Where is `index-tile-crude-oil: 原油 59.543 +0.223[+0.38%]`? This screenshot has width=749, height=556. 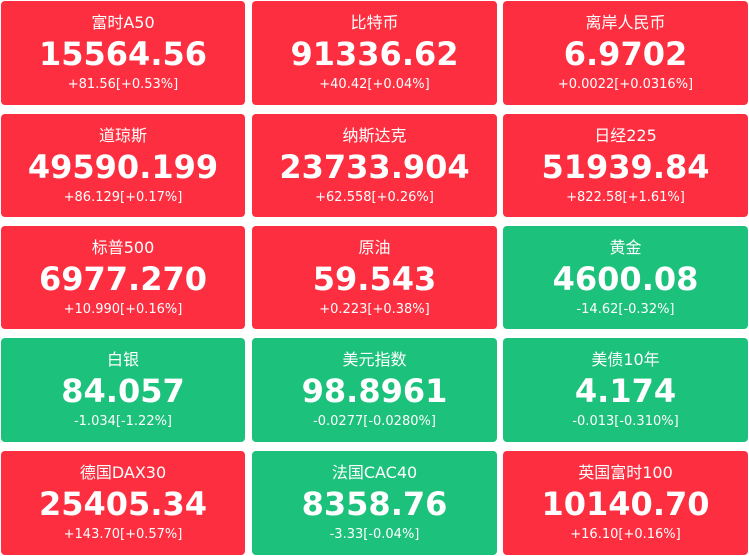
index-tile-crude-oil: 原油 59.543 +0.223[+0.38%] is located at coordinates (374, 277).